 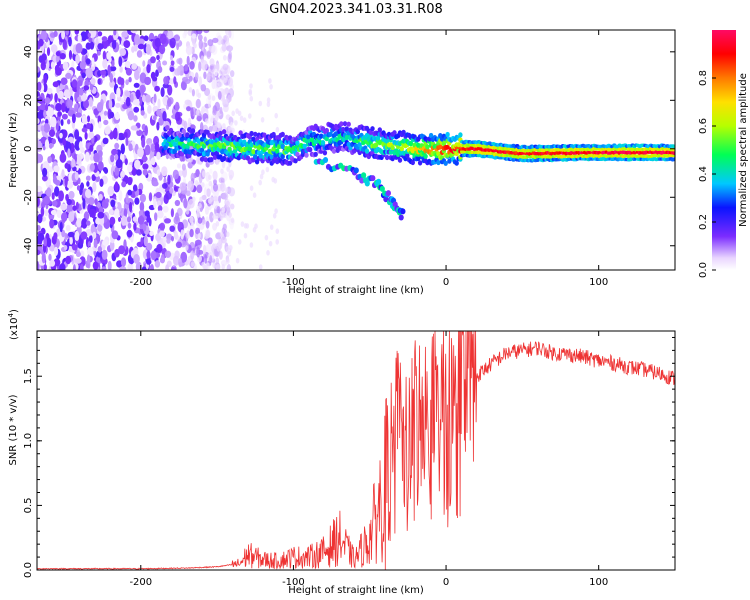 What do you see at coordinates (28, 197) in the screenshot?
I see `y-tick-label: -20` at bounding box center [28, 197].